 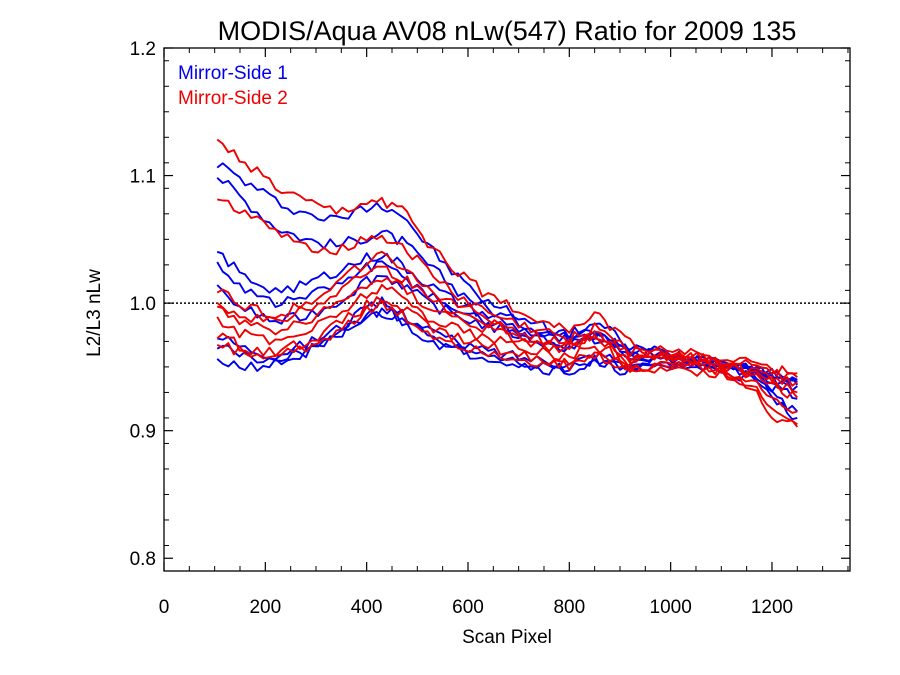 I want to click on y-tick-label: 1.1, so click(x=143, y=177).